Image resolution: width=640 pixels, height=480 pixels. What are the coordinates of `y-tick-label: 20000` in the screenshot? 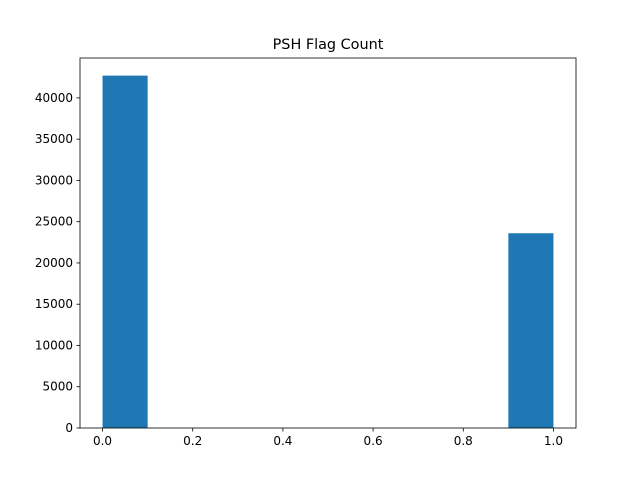 It's located at (54, 263).